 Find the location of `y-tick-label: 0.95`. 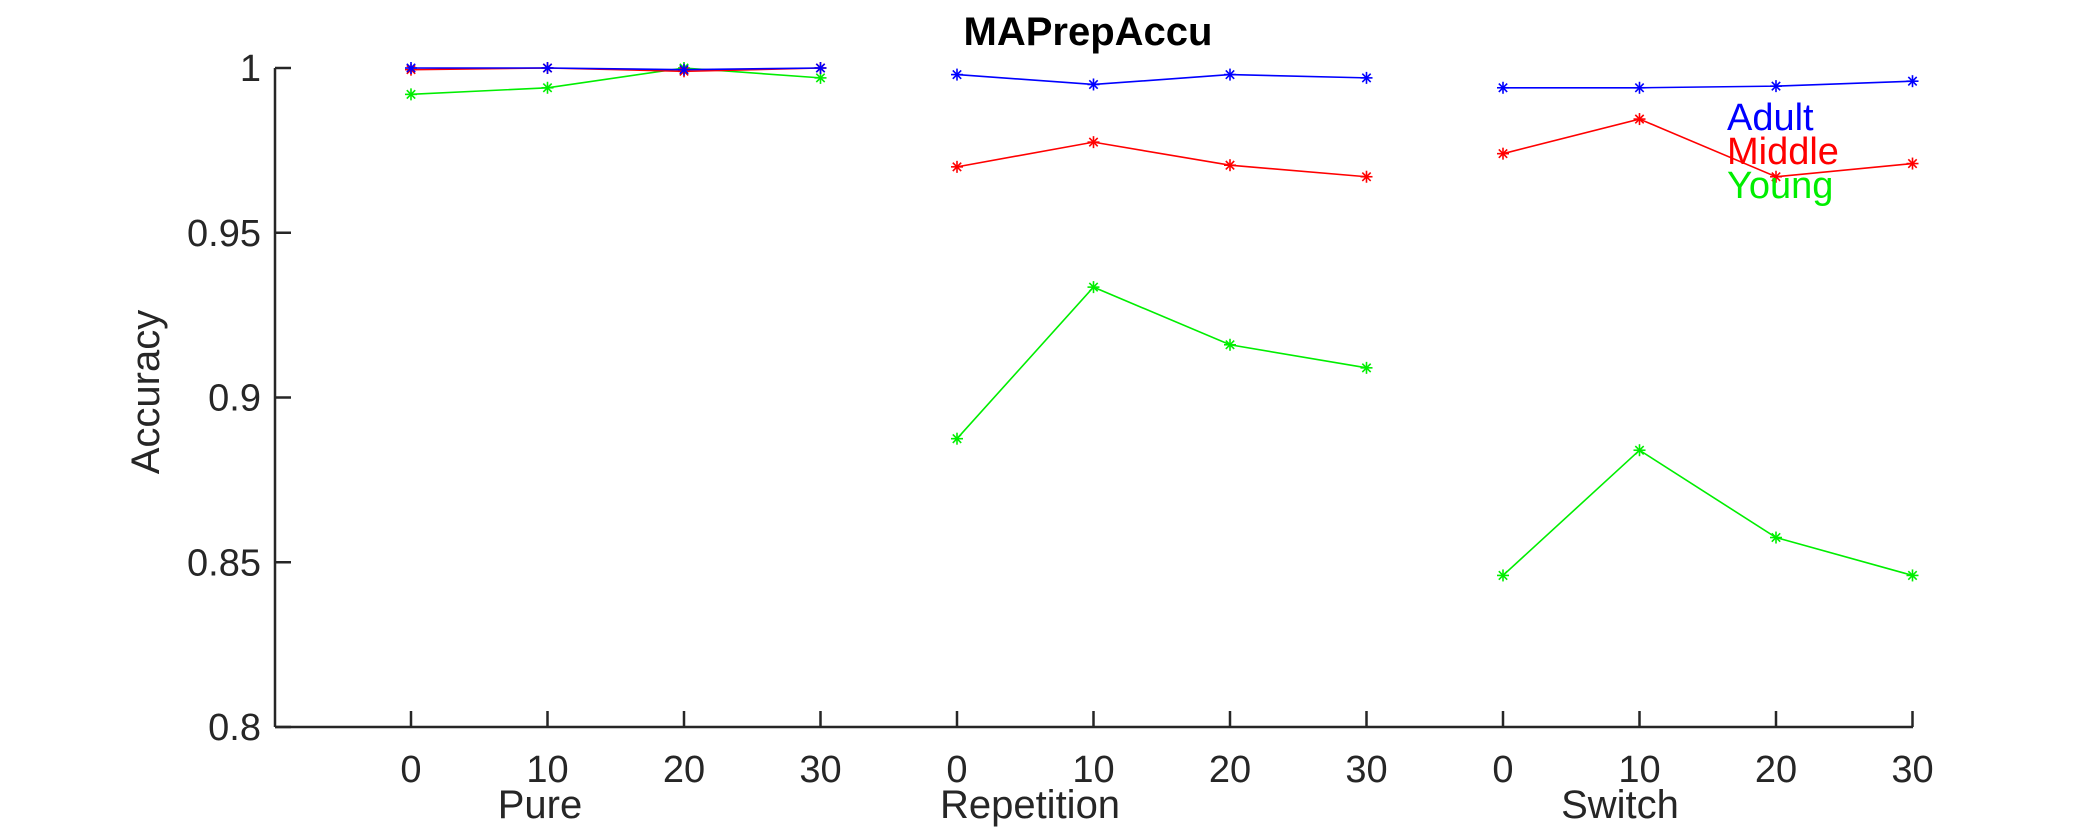

y-tick-label: 0.95 is located at coordinates (224, 234).